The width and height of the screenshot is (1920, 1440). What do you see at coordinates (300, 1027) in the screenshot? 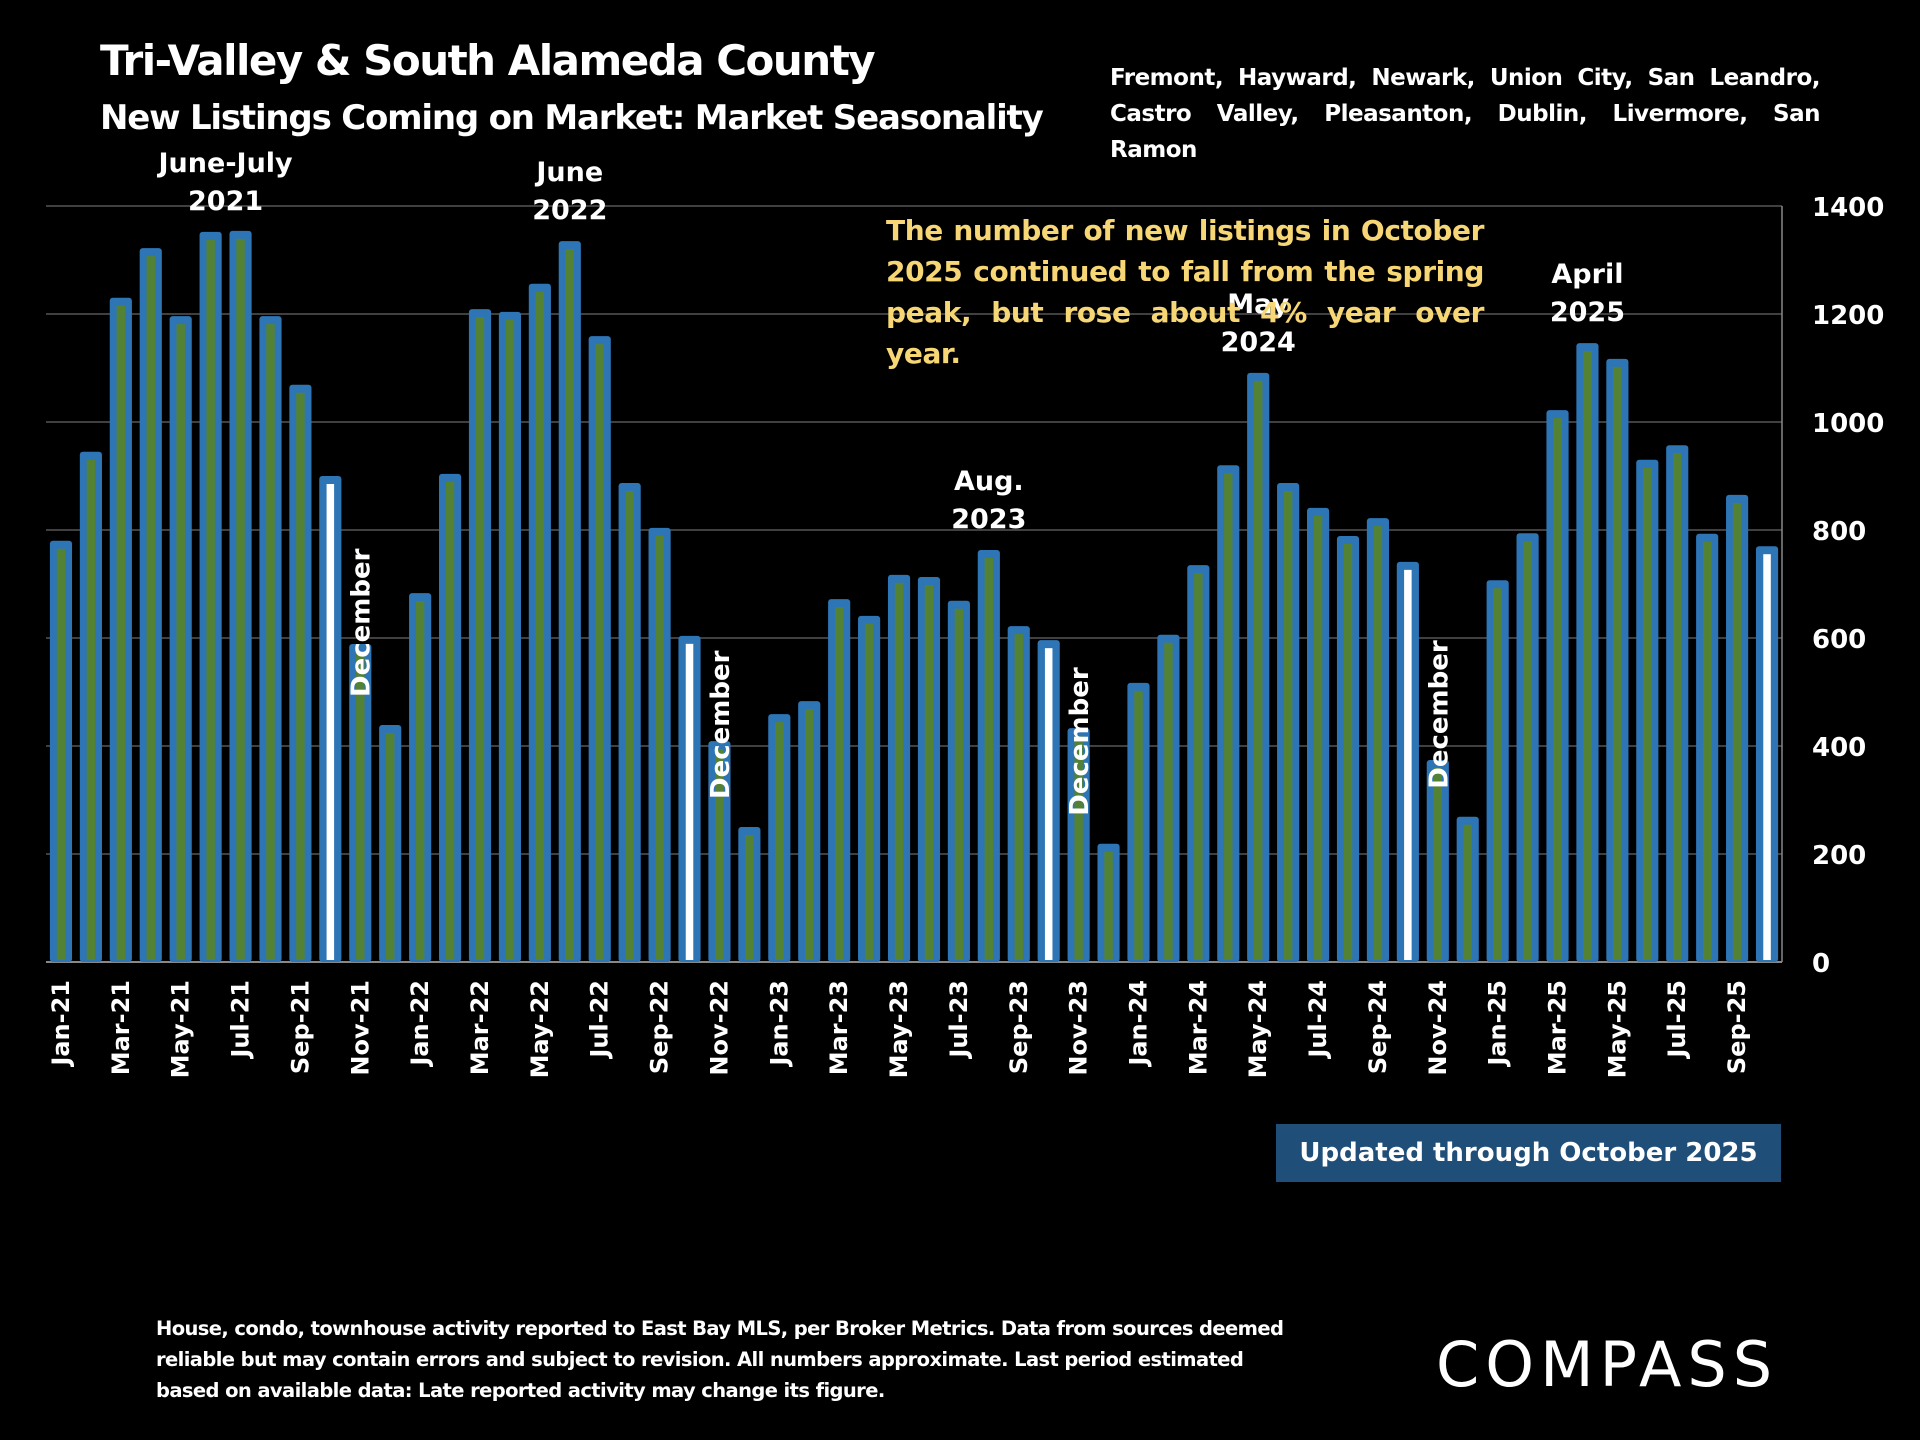
I see `x-tick-label: Sep-21` at bounding box center [300, 1027].